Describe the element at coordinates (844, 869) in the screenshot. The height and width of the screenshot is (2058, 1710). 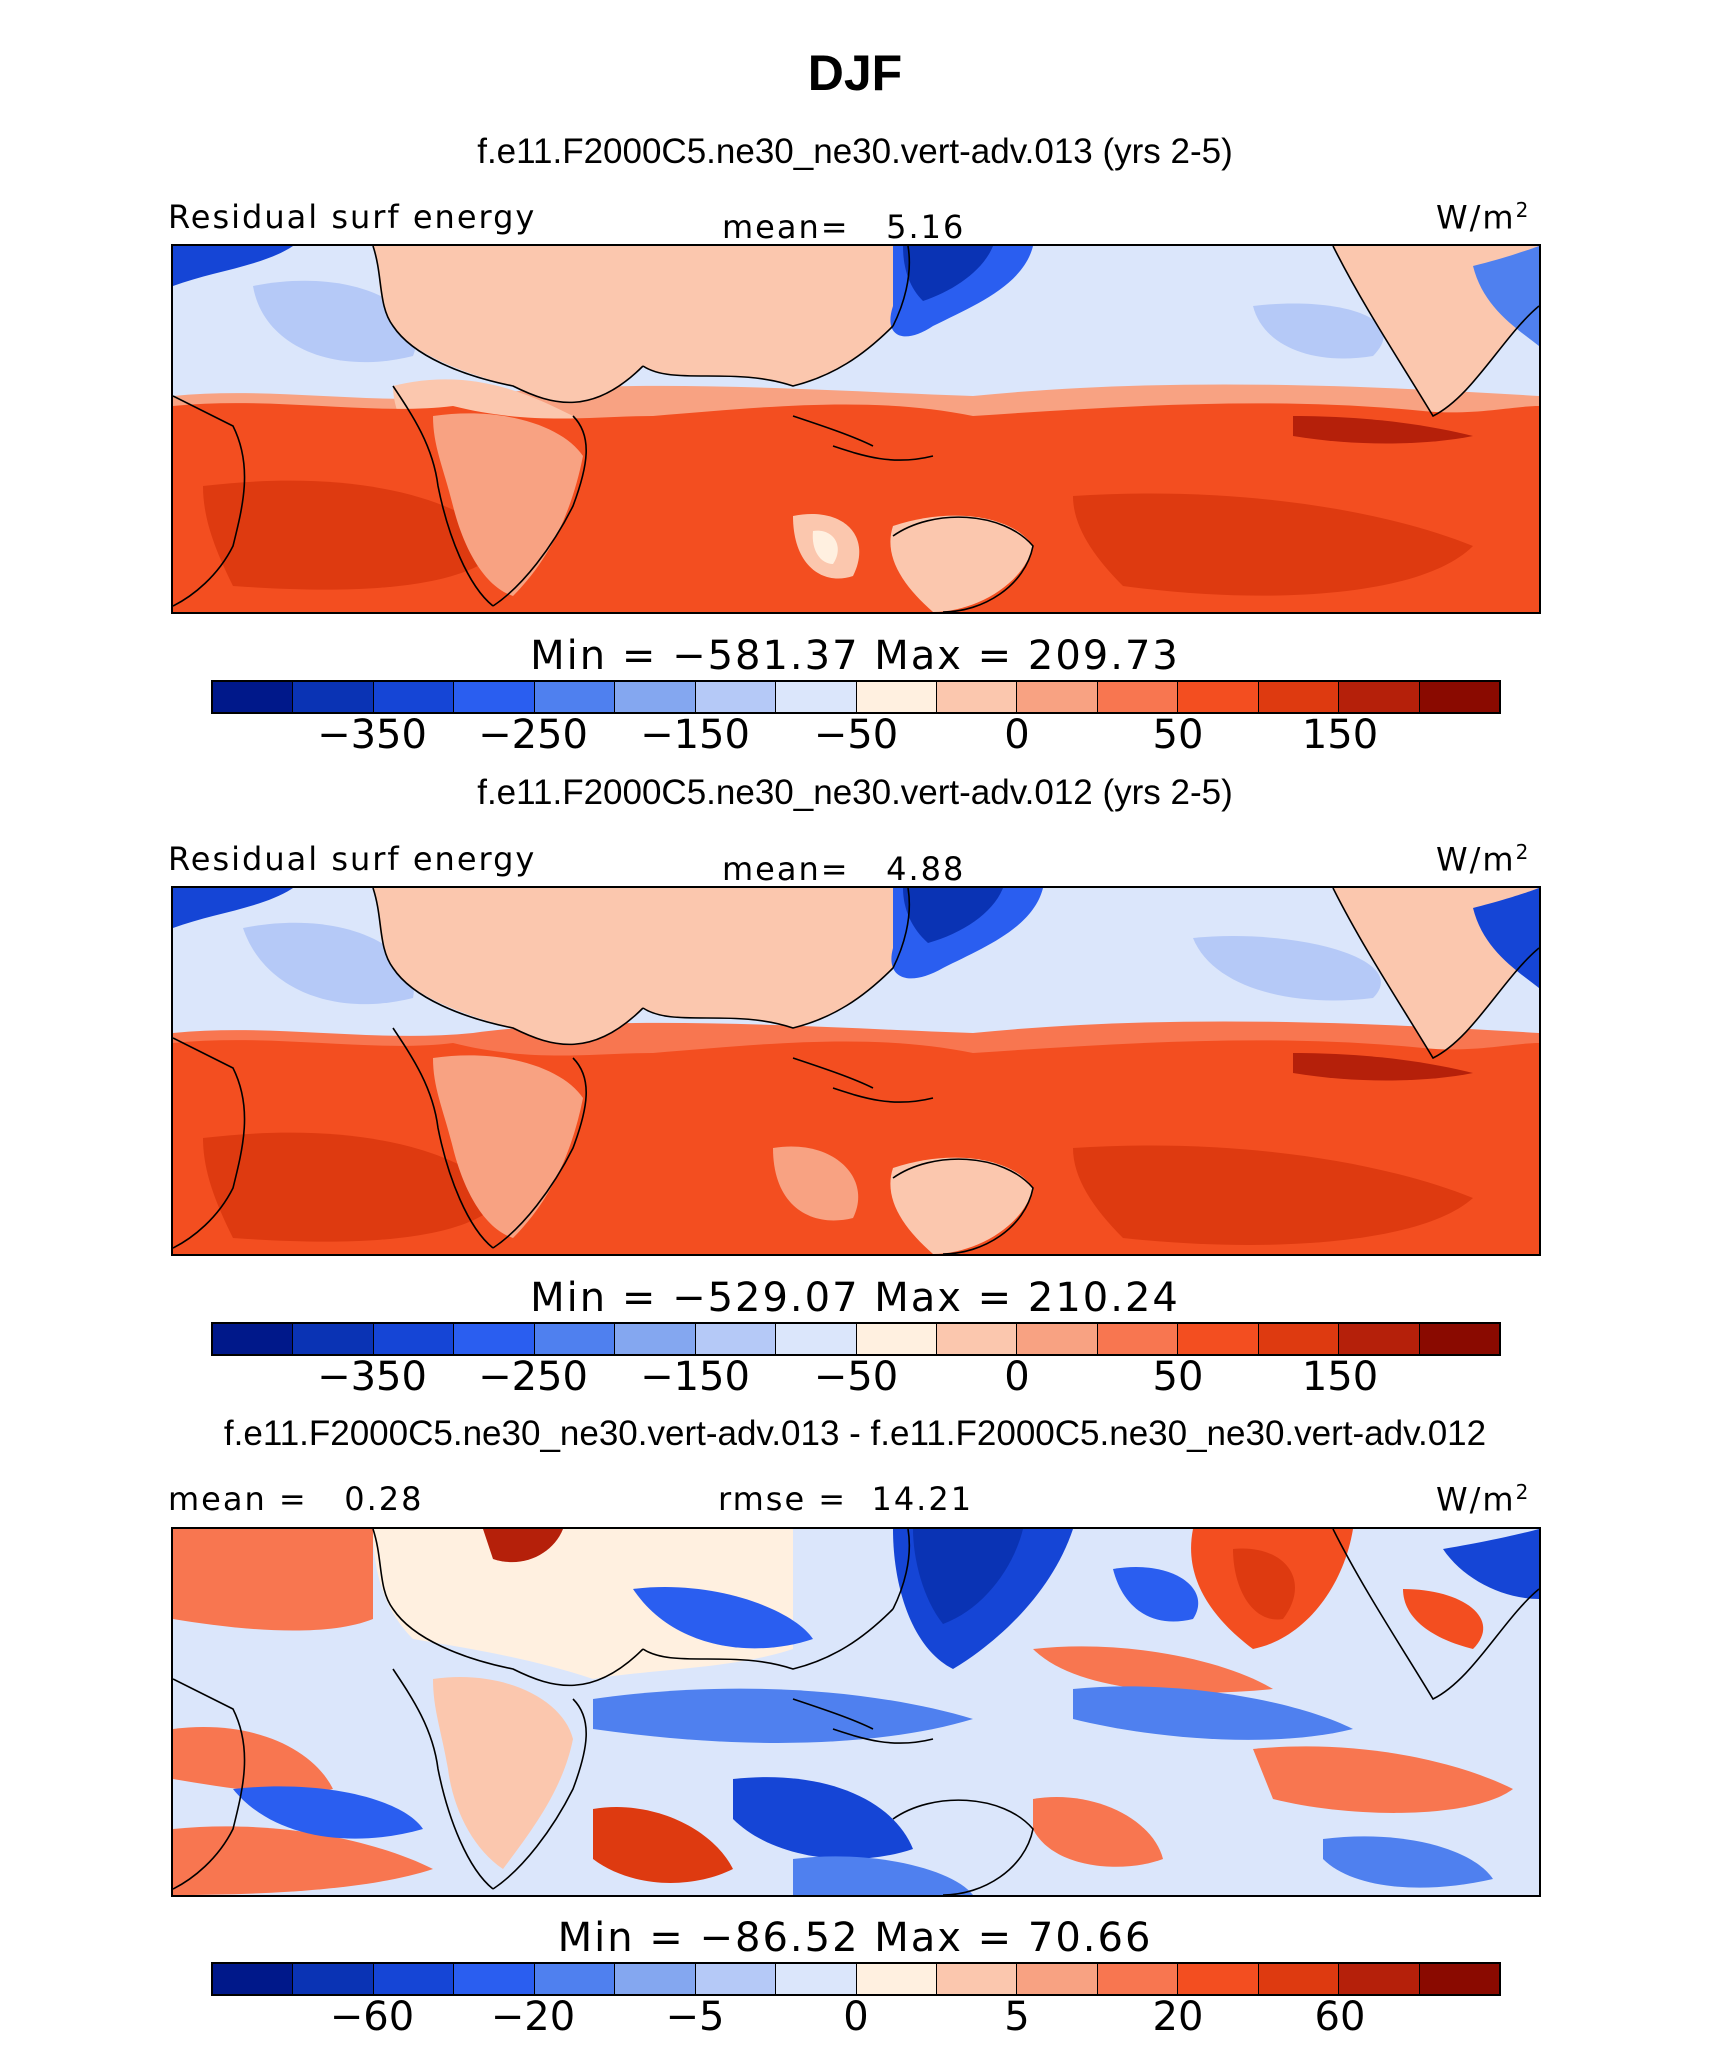
I see `panel-2-mean-label: mean= 4.88` at that location.